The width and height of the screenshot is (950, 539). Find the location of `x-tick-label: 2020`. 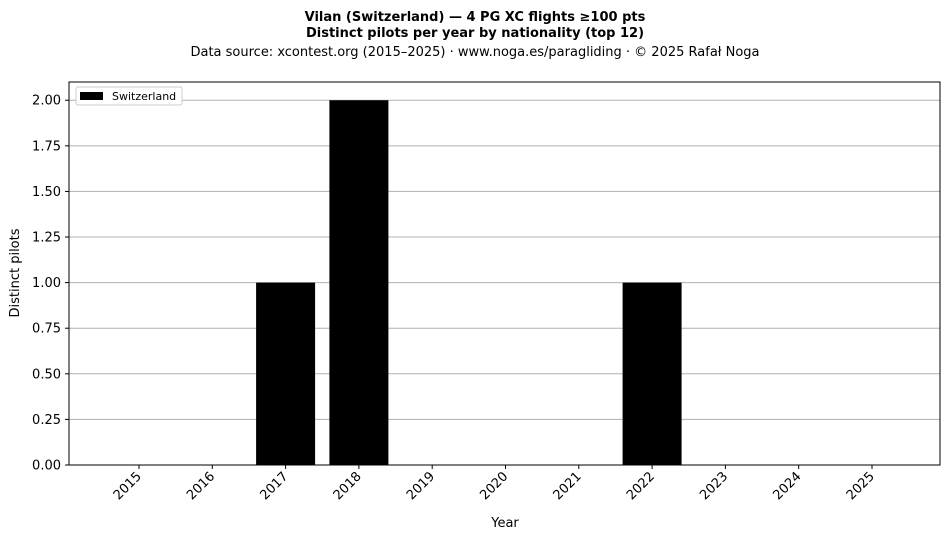

x-tick-label: 2020 is located at coordinates (494, 486).